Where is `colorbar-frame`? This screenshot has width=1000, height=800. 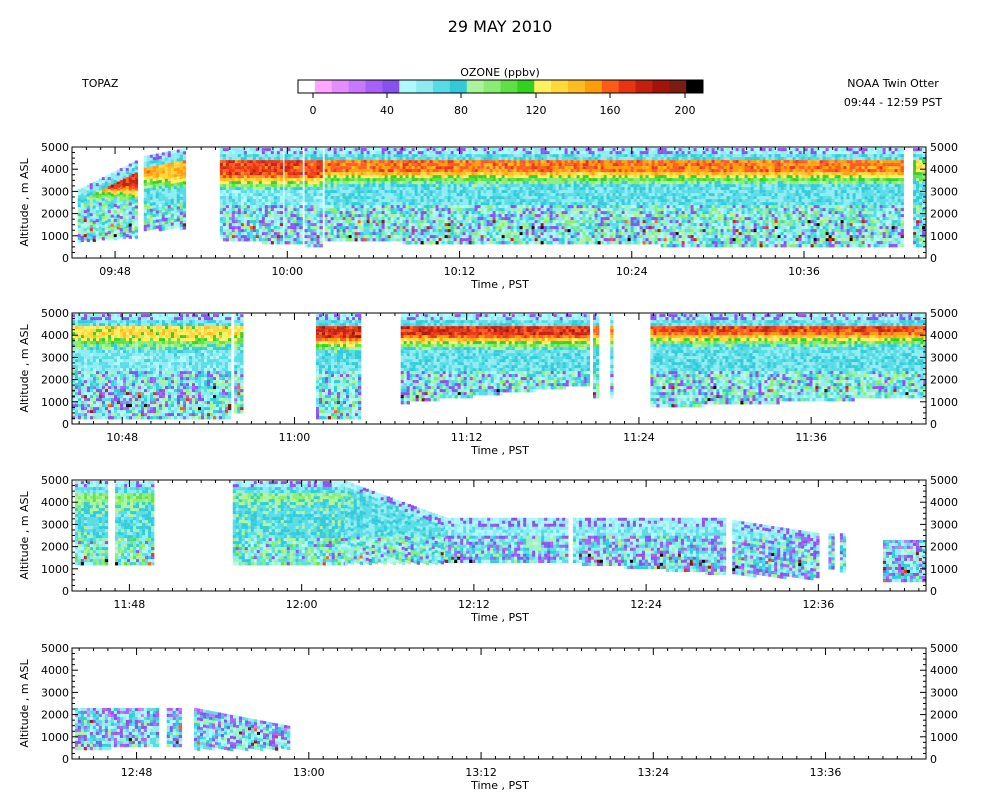
colorbar-frame is located at coordinates (500, 86).